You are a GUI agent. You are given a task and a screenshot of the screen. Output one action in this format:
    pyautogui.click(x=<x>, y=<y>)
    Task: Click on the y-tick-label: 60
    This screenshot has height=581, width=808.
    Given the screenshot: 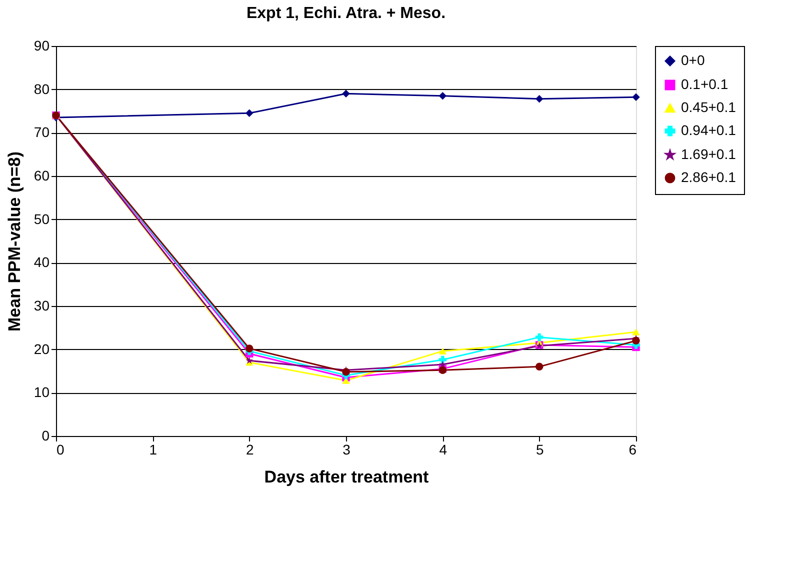 What is the action you would take?
    pyautogui.click(x=42, y=176)
    